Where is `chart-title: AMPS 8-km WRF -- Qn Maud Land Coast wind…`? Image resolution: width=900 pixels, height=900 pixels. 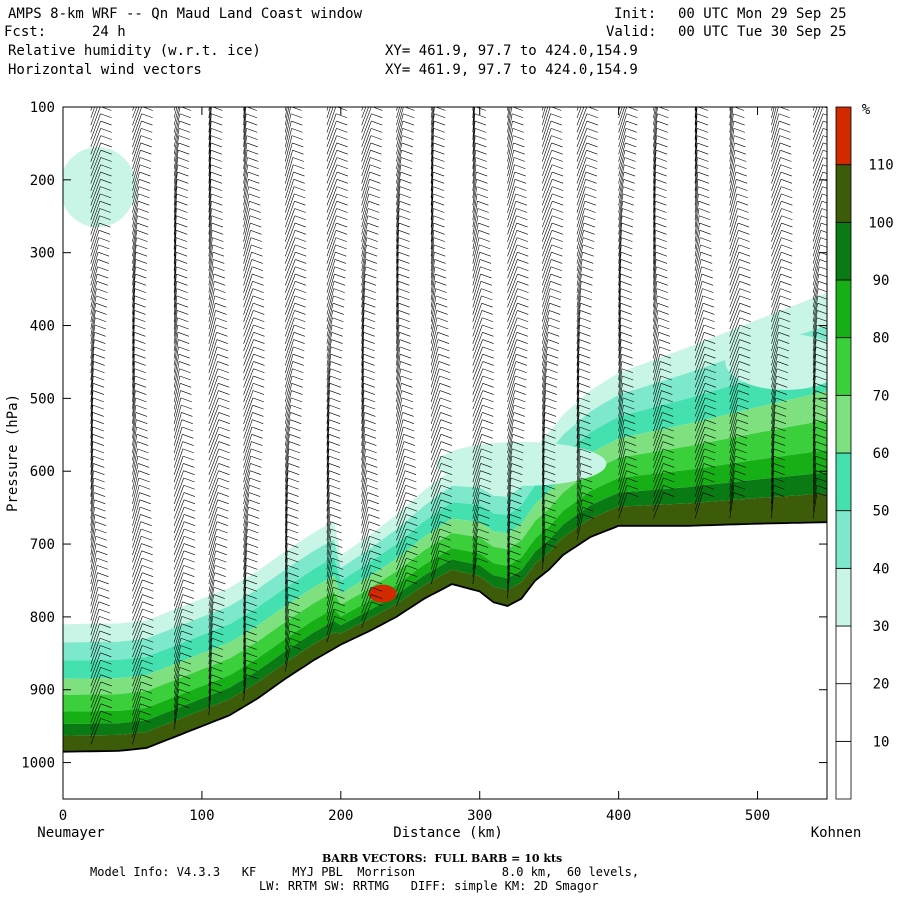
chart-title: AMPS 8-km WRF -- Qn Maud Land Coast wind… is located at coordinates (185, 14).